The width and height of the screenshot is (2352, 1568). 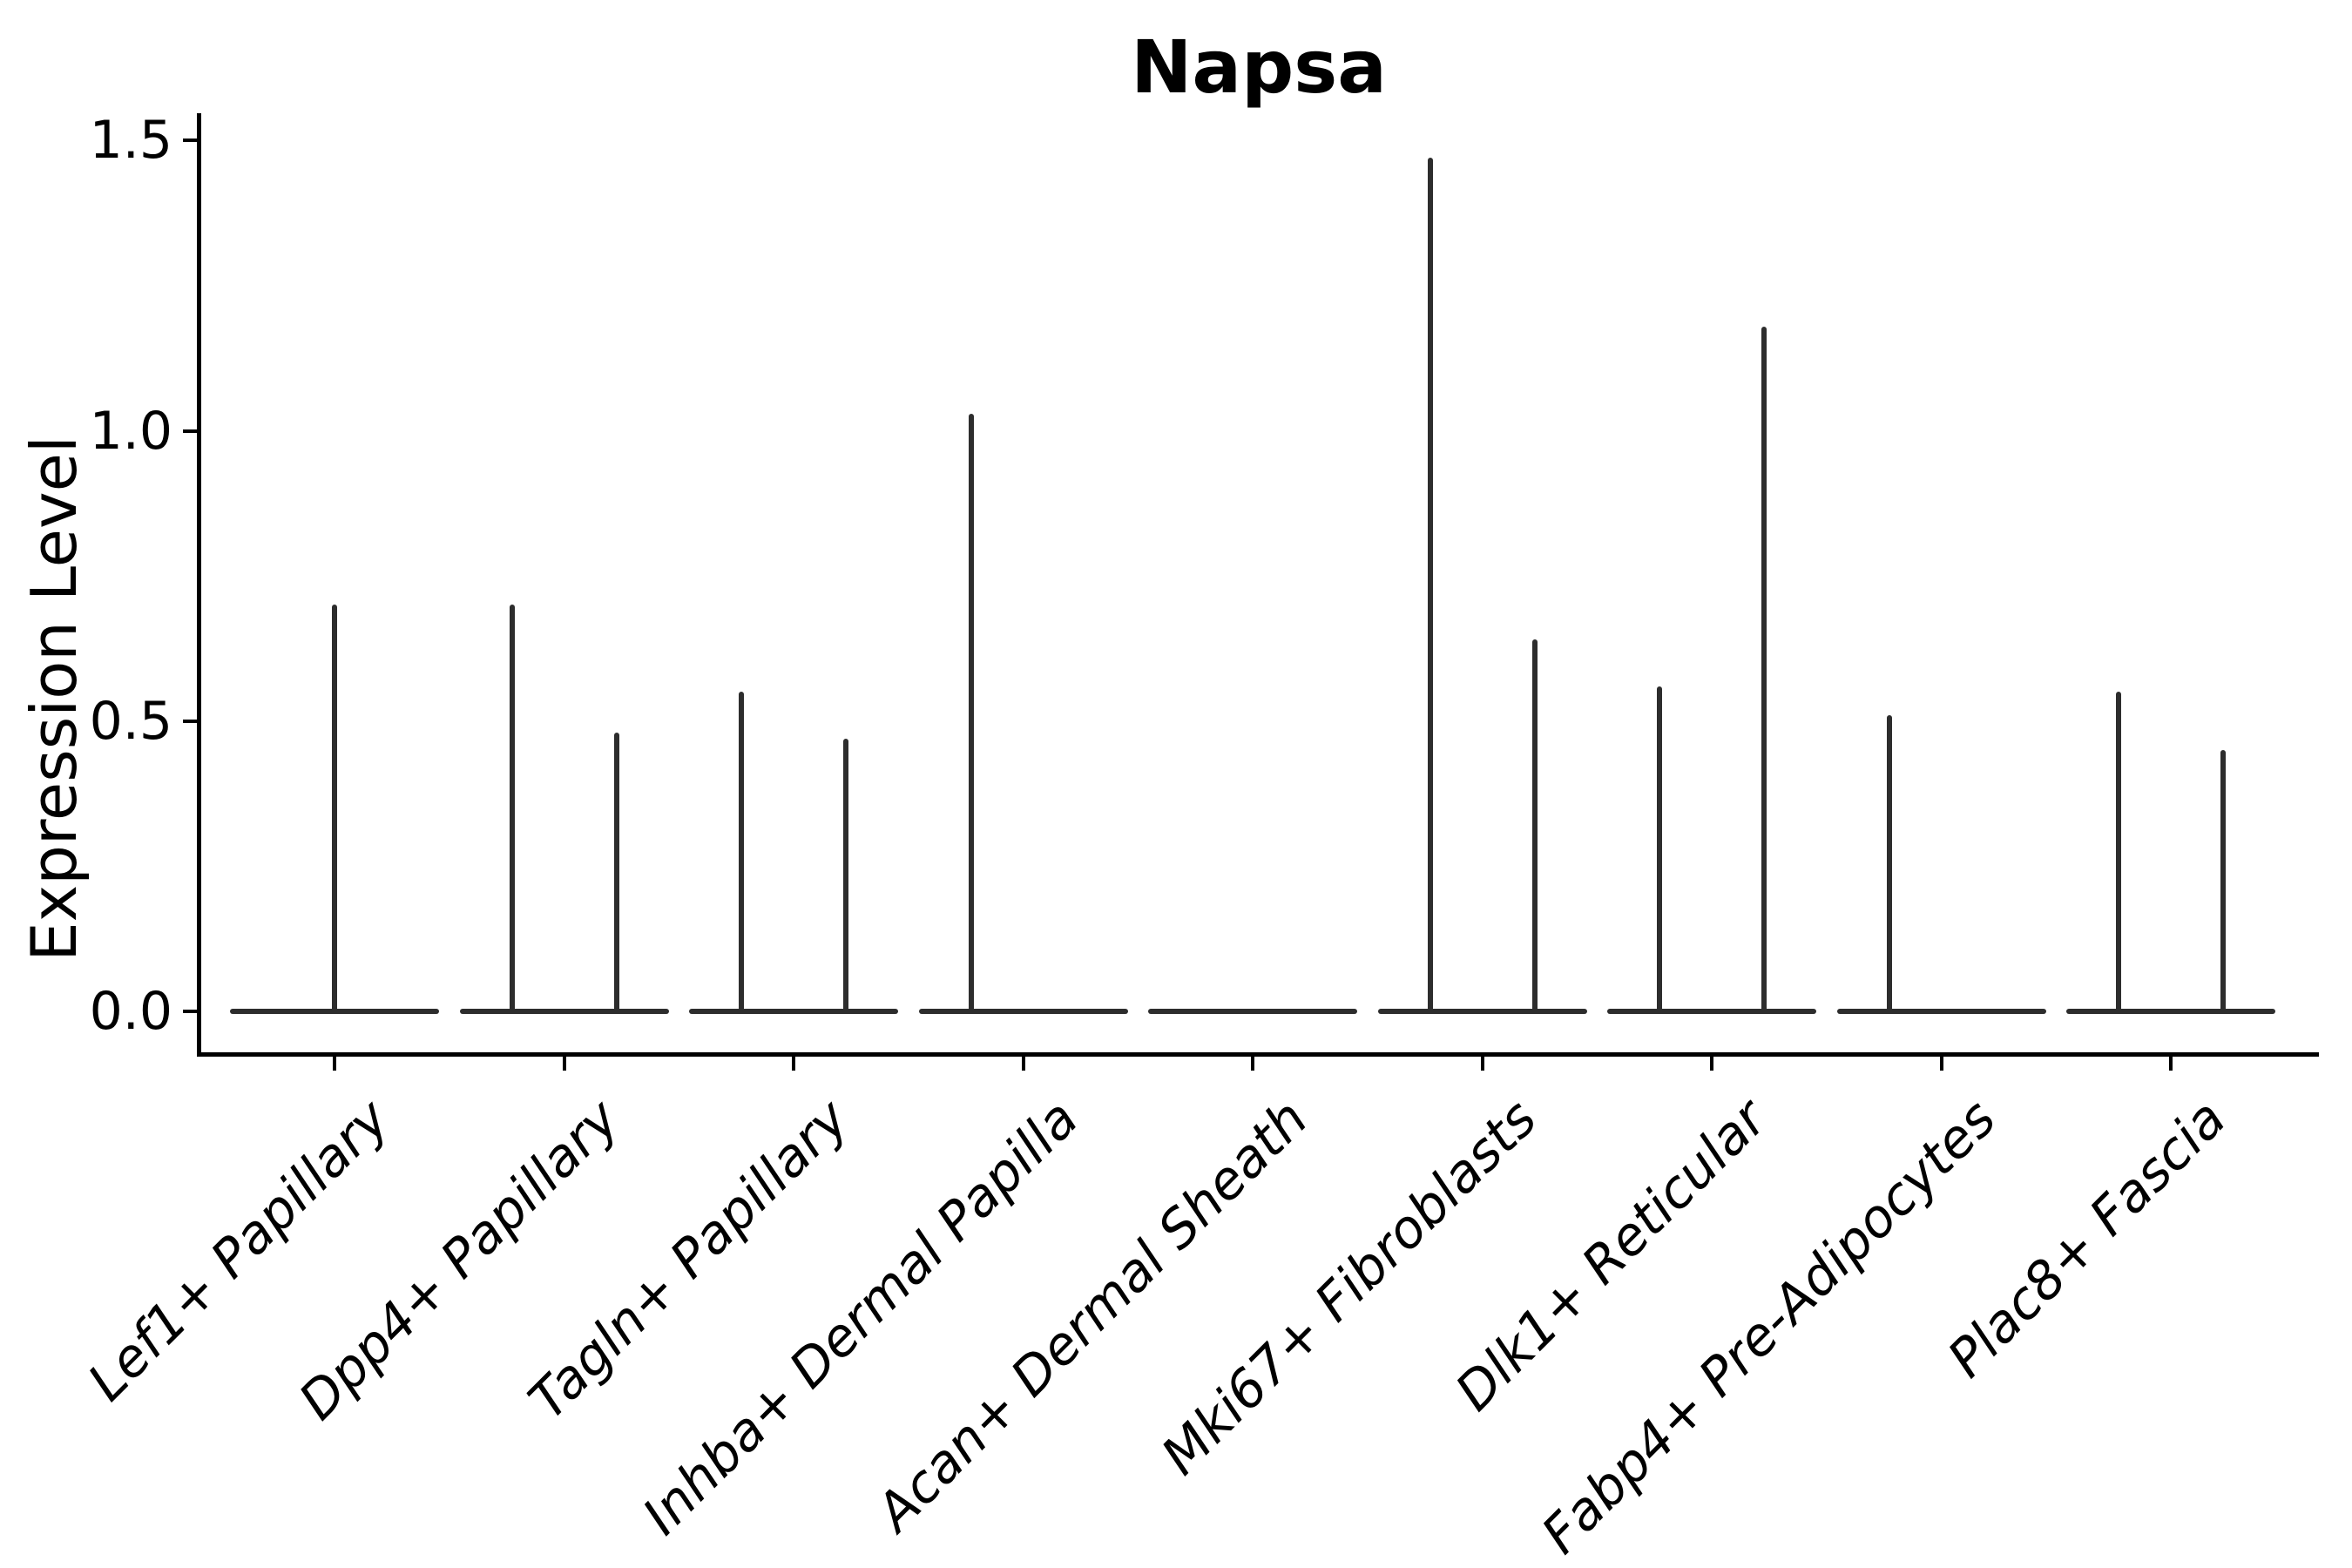 I want to click on x-tick-label: Mki67+ Fibroblasts, so click(x=1350, y=1287).